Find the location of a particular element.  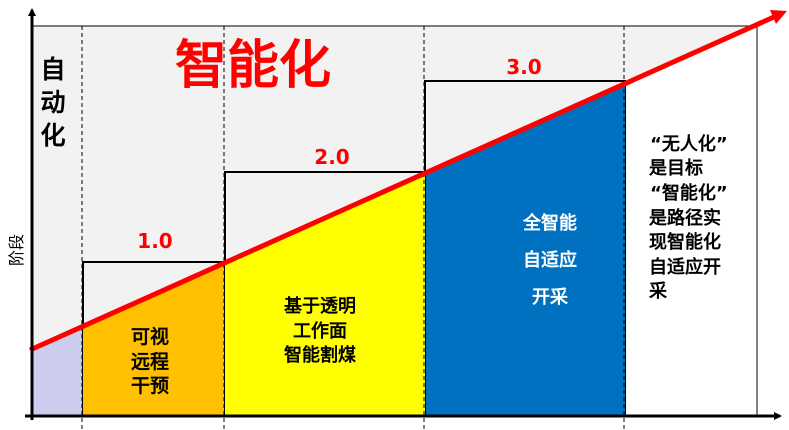

stage-1-version: 1.0 is located at coordinates (154, 241).